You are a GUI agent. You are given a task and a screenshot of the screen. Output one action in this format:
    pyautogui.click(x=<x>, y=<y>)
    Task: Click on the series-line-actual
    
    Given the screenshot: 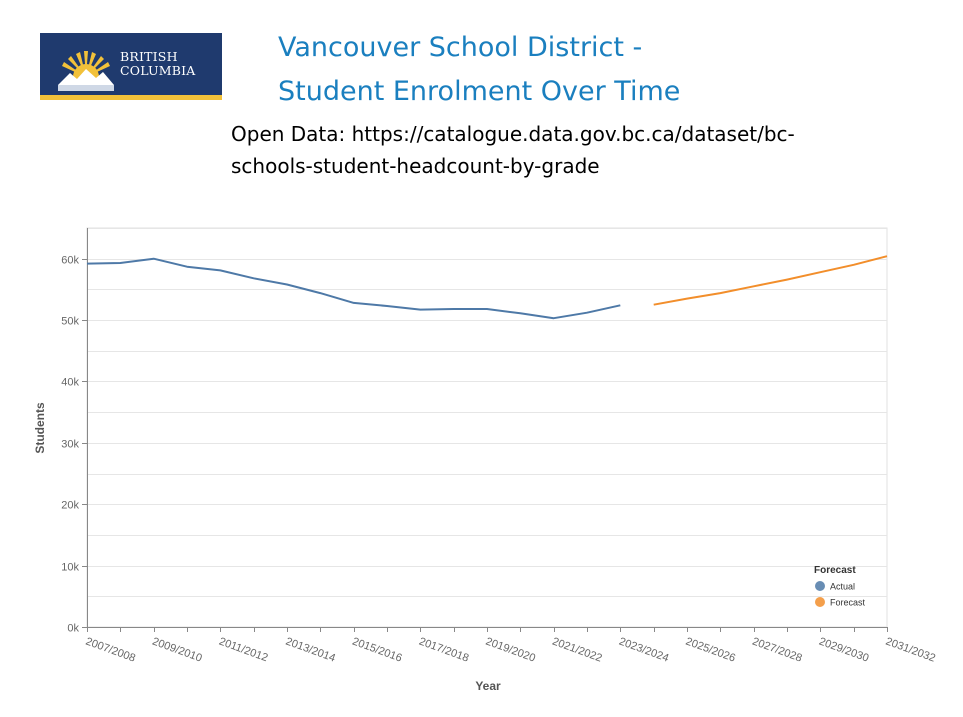 What is the action you would take?
    pyautogui.click(x=353, y=288)
    